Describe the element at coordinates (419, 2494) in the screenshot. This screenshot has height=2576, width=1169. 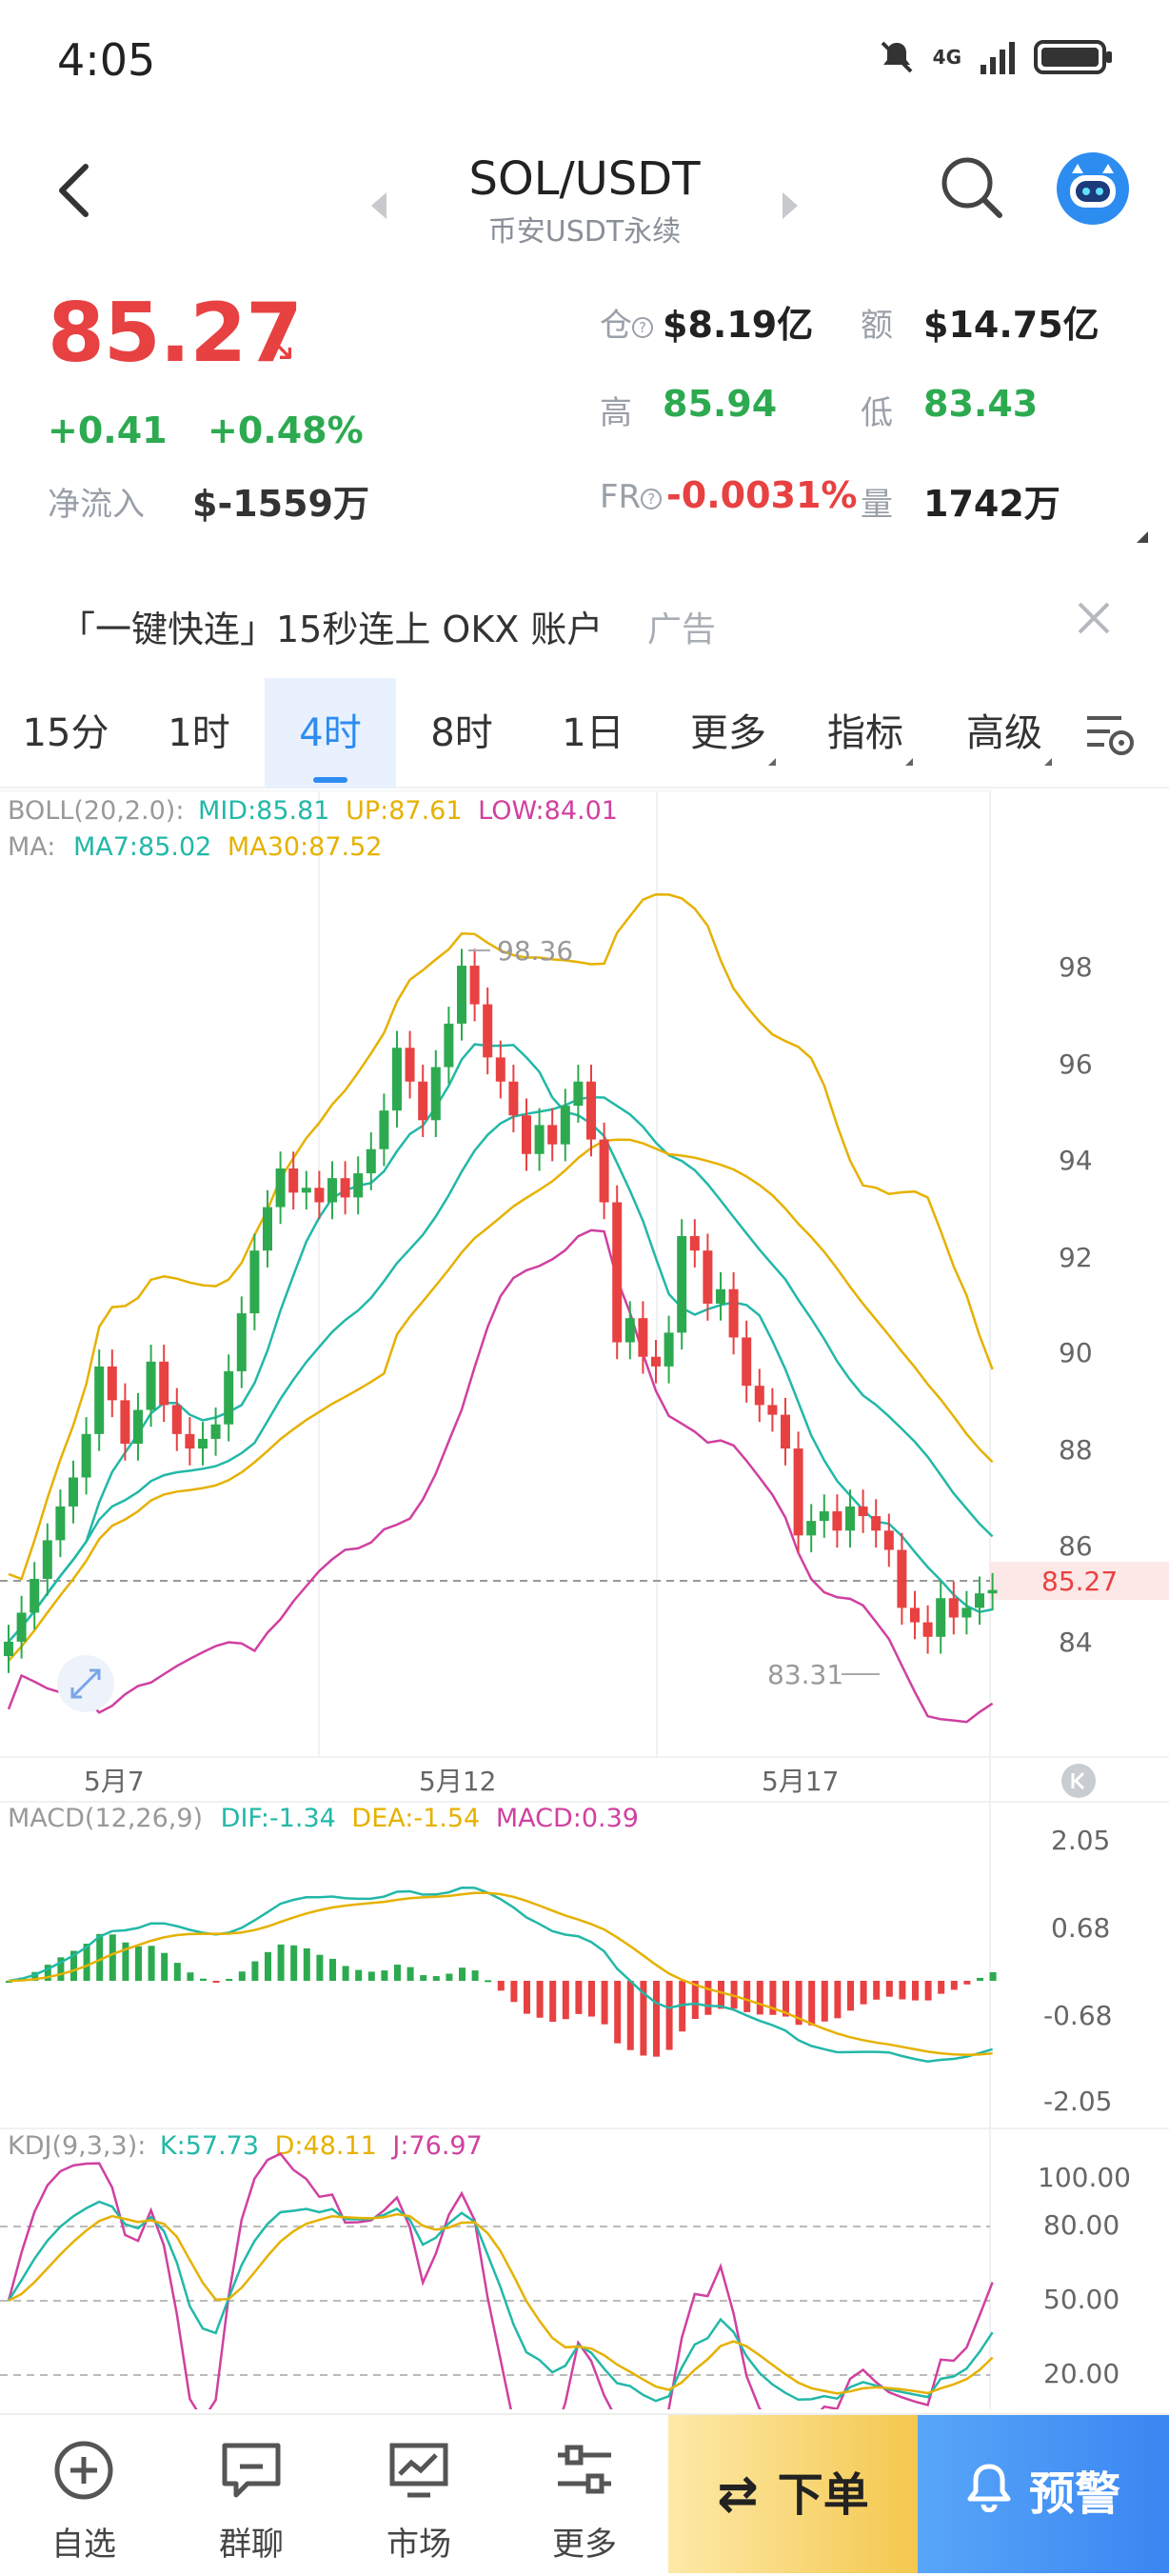
I see `nav-market: 市场` at that location.